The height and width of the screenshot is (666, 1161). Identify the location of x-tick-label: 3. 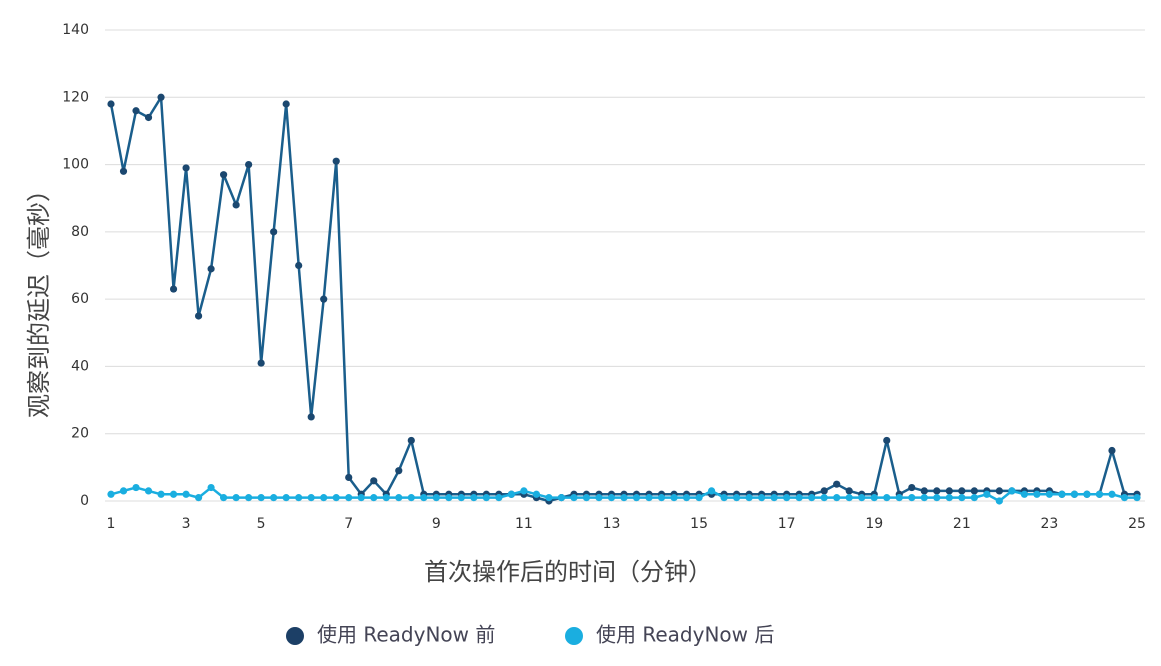
(186, 524).